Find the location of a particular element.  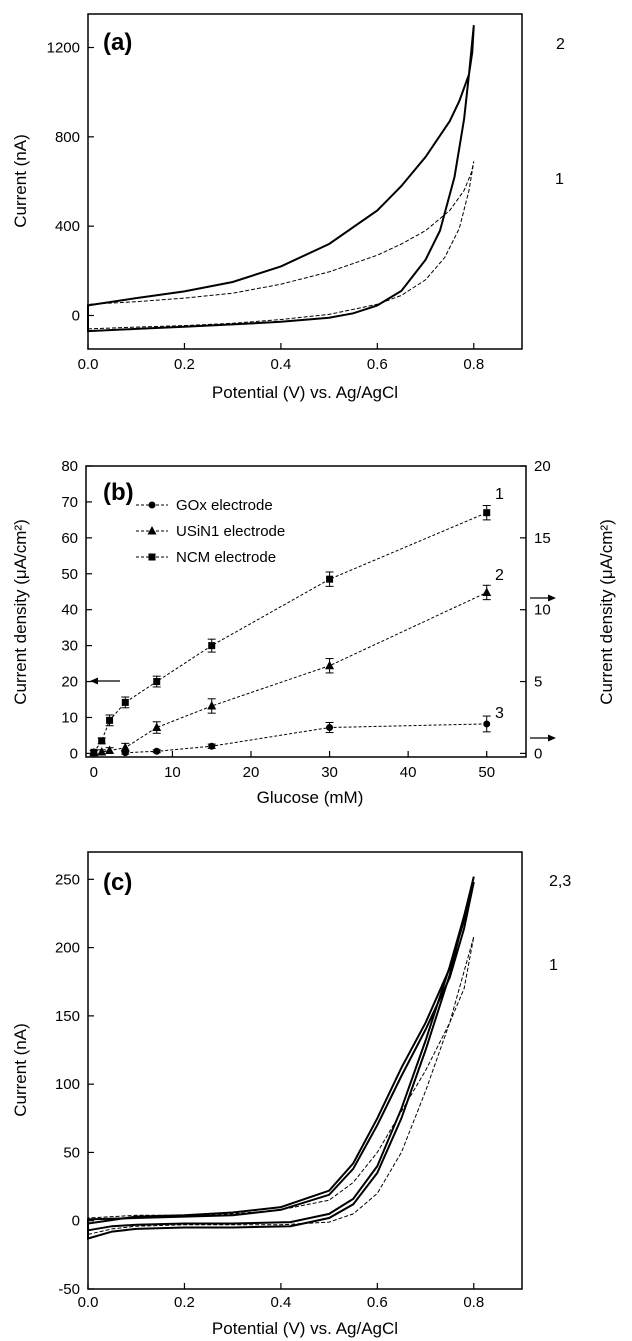

y-tick-label-c: 50 is located at coordinates (71, 1152).